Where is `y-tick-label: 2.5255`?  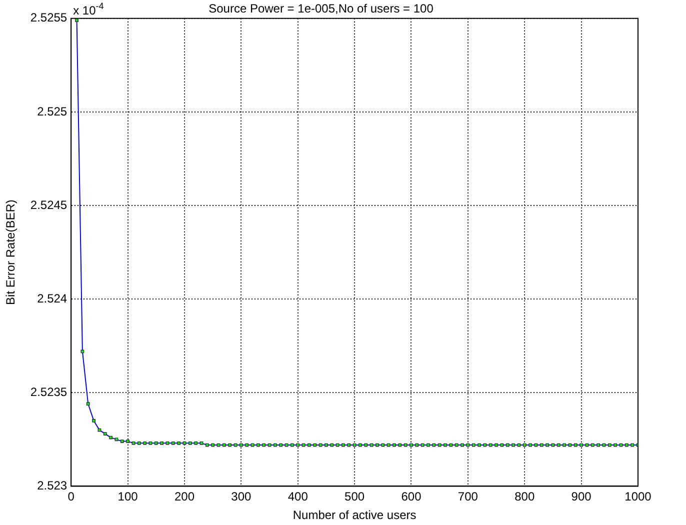
y-tick-label: 2.5255 is located at coordinates (49, 17).